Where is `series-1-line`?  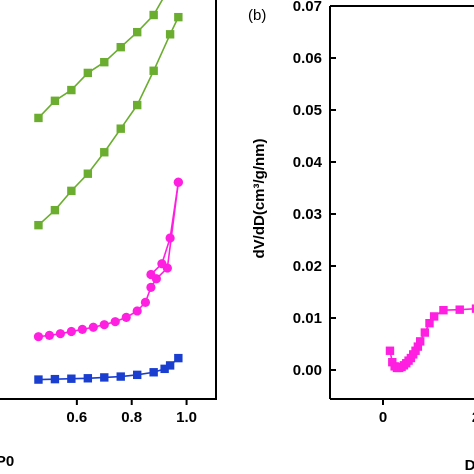 series-1-line is located at coordinates (100, 59).